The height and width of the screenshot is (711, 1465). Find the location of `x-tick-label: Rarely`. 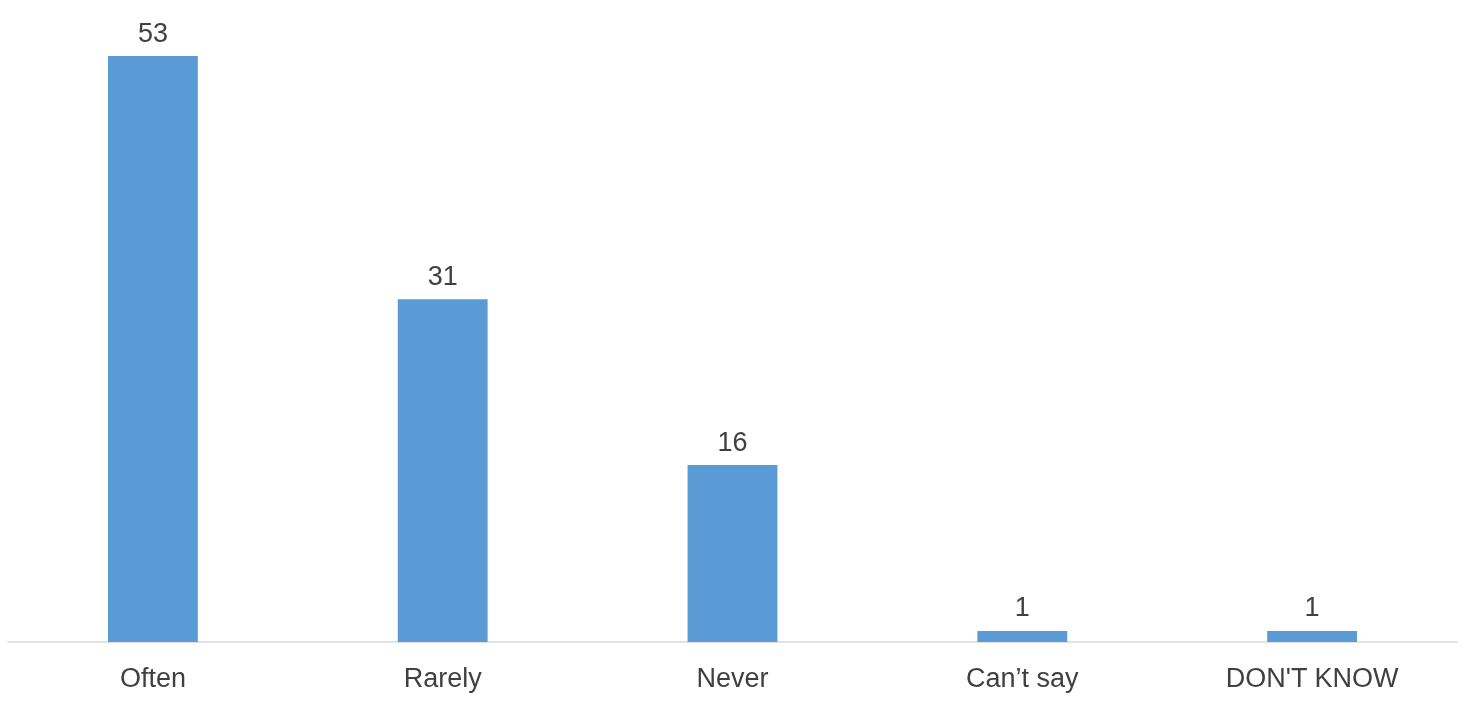

x-tick-label: Rarely is located at coordinates (443, 677).